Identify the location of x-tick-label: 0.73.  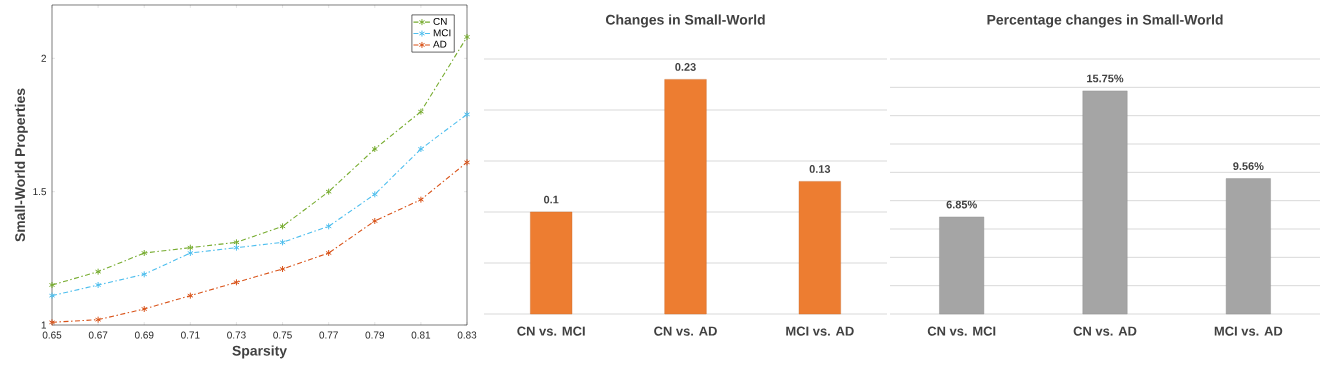
(236, 335).